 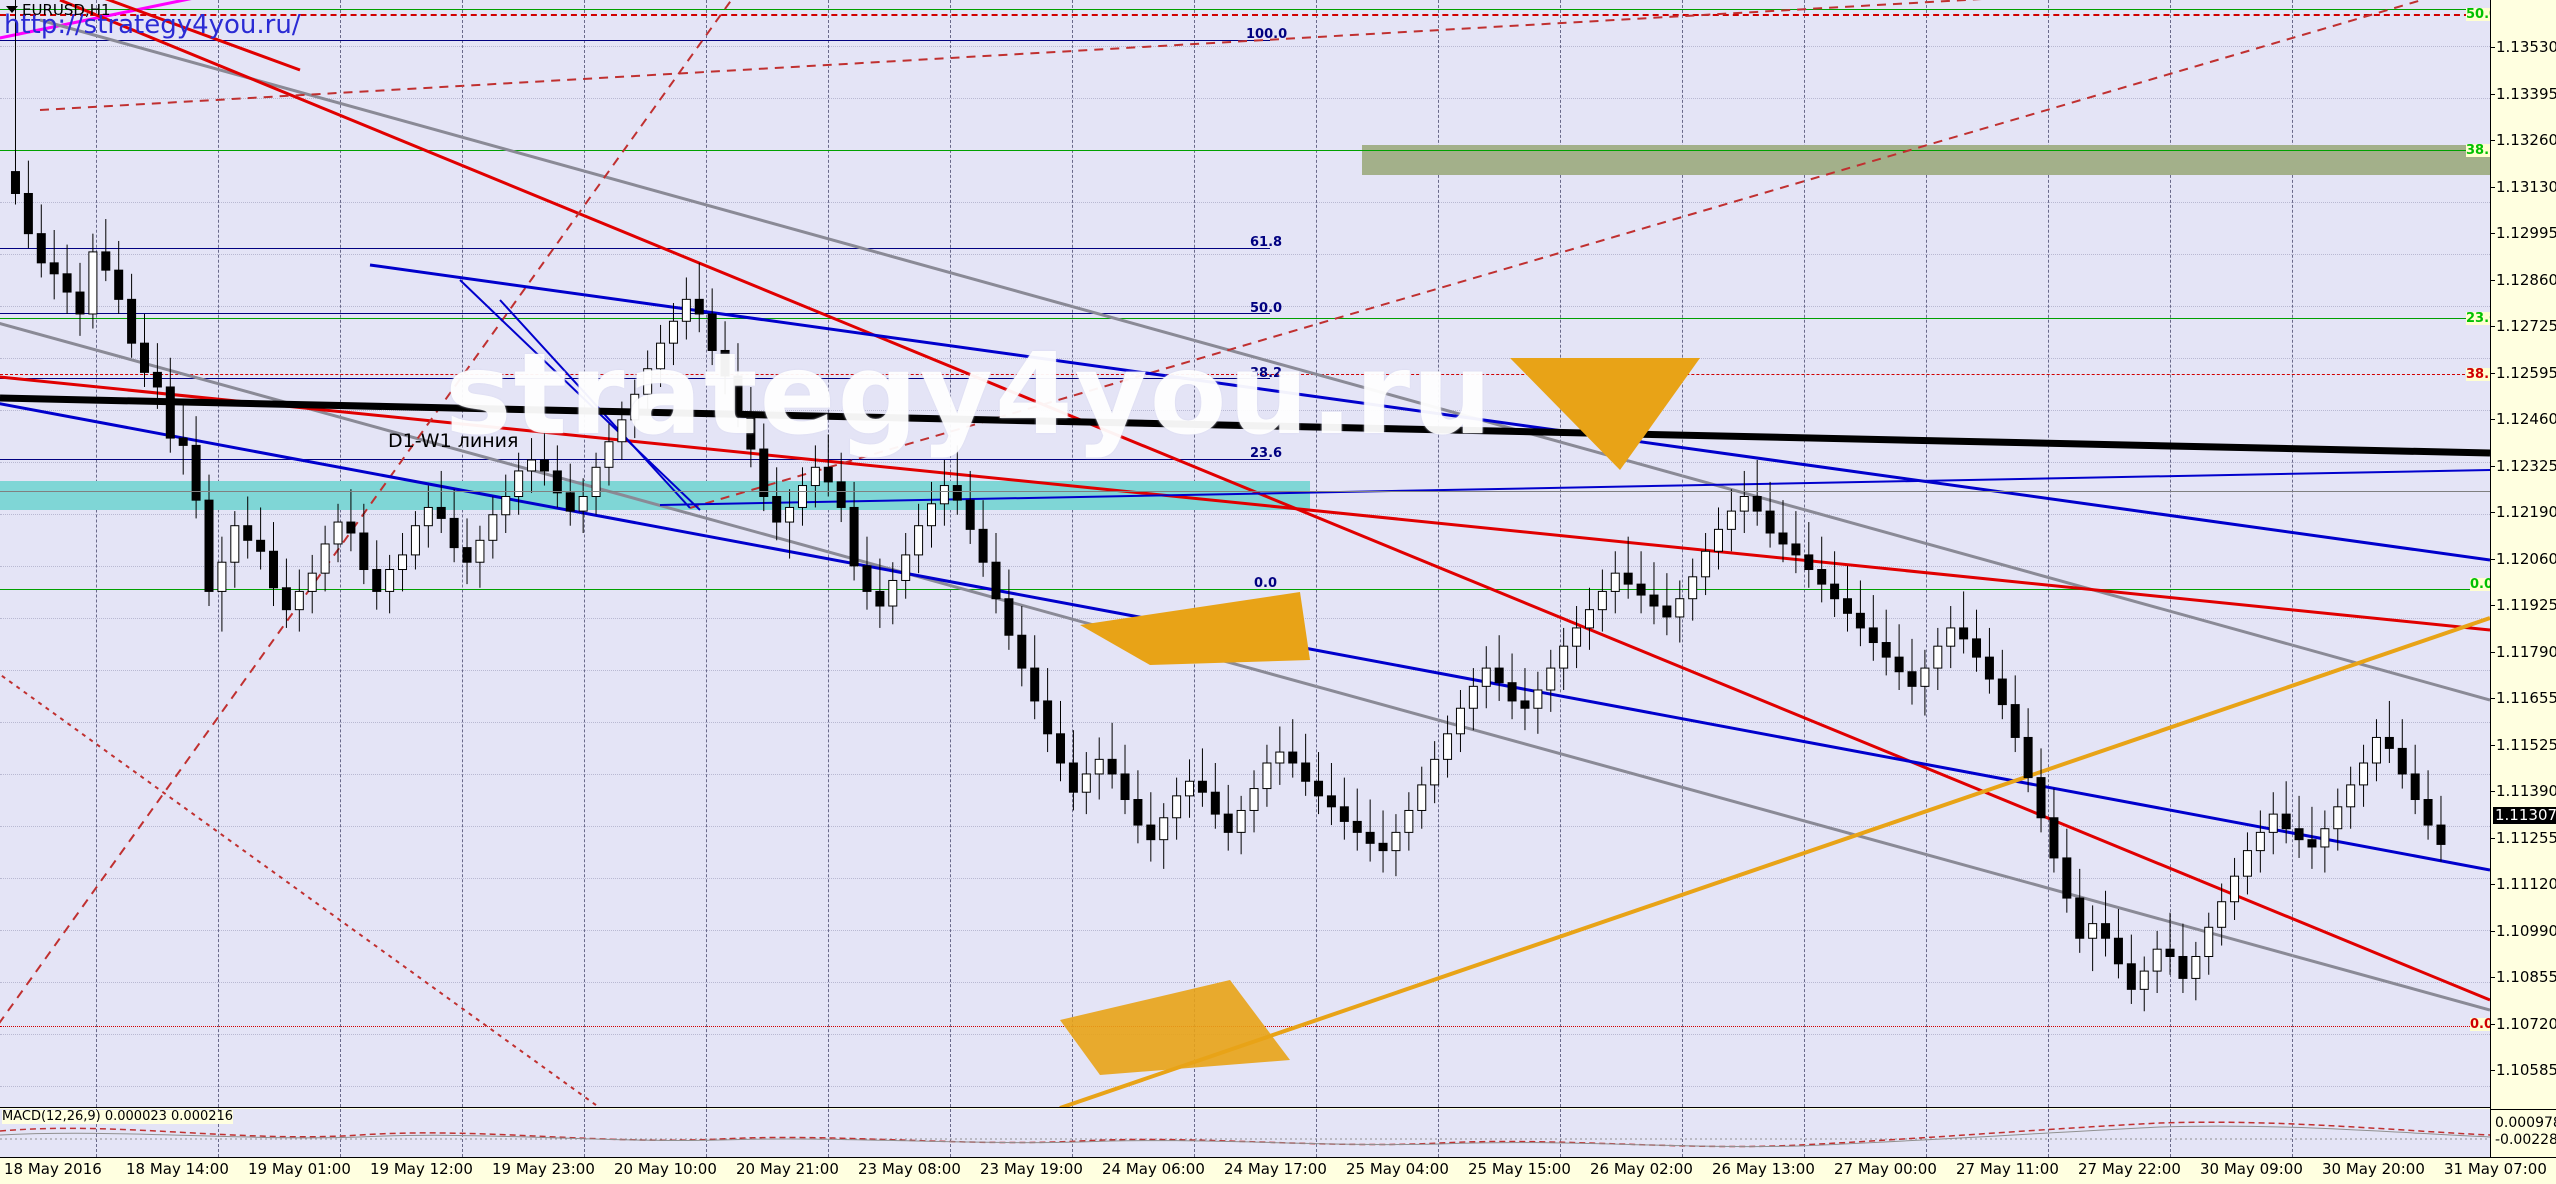 What do you see at coordinates (2525, 1140) in the screenshot?
I see `macd-tick: -0.002285` at bounding box center [2525, 1140].